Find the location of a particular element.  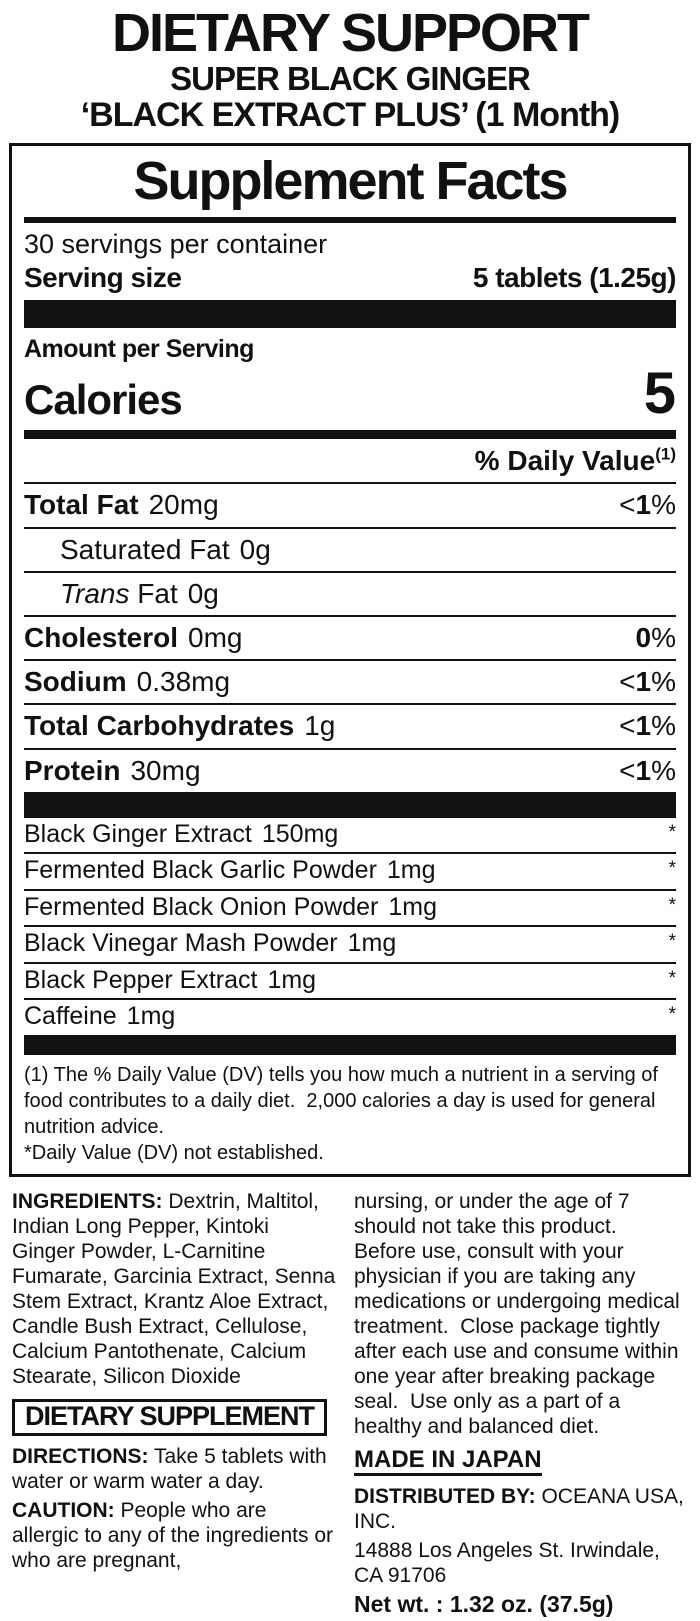

extract-amount: 150mg is located at coordinates (300, 833).